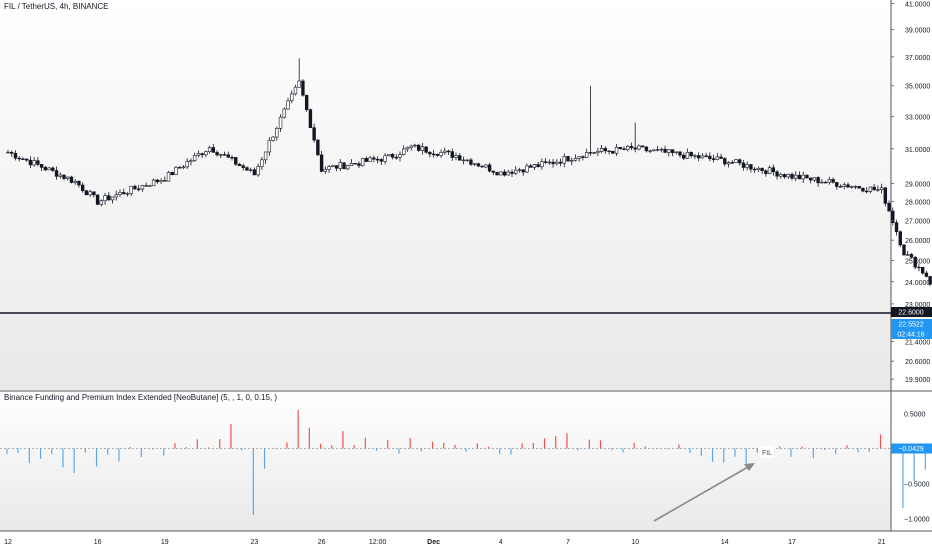 This screenshot has height=555, width=932. Describe the element at coordinates (882, 542) in the screenshot. I see `time-tick-label: 21` at that location.